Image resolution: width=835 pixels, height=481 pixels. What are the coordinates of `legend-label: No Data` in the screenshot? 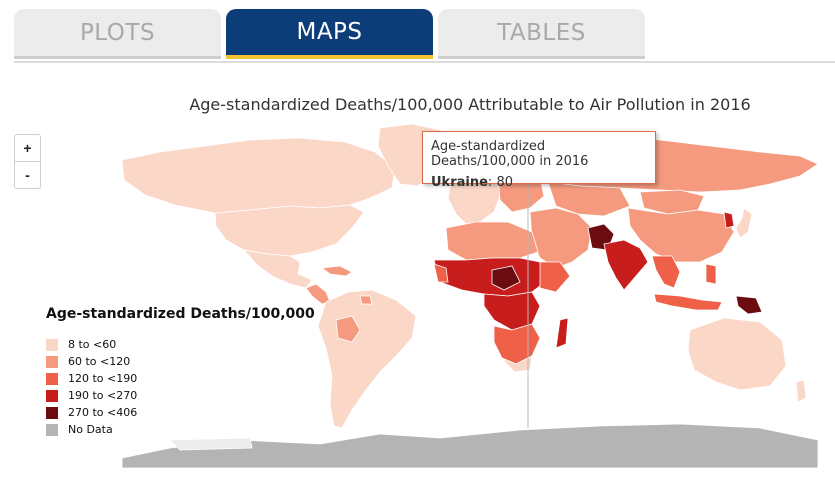 It's located at (90, 429).